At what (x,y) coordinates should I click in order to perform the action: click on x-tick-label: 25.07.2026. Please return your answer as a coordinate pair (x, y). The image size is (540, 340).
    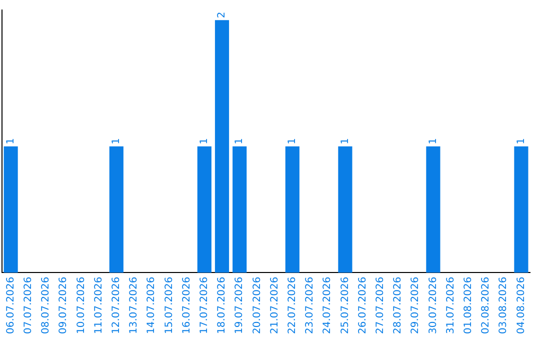
    Looking at the image, I should click on (345, 305).